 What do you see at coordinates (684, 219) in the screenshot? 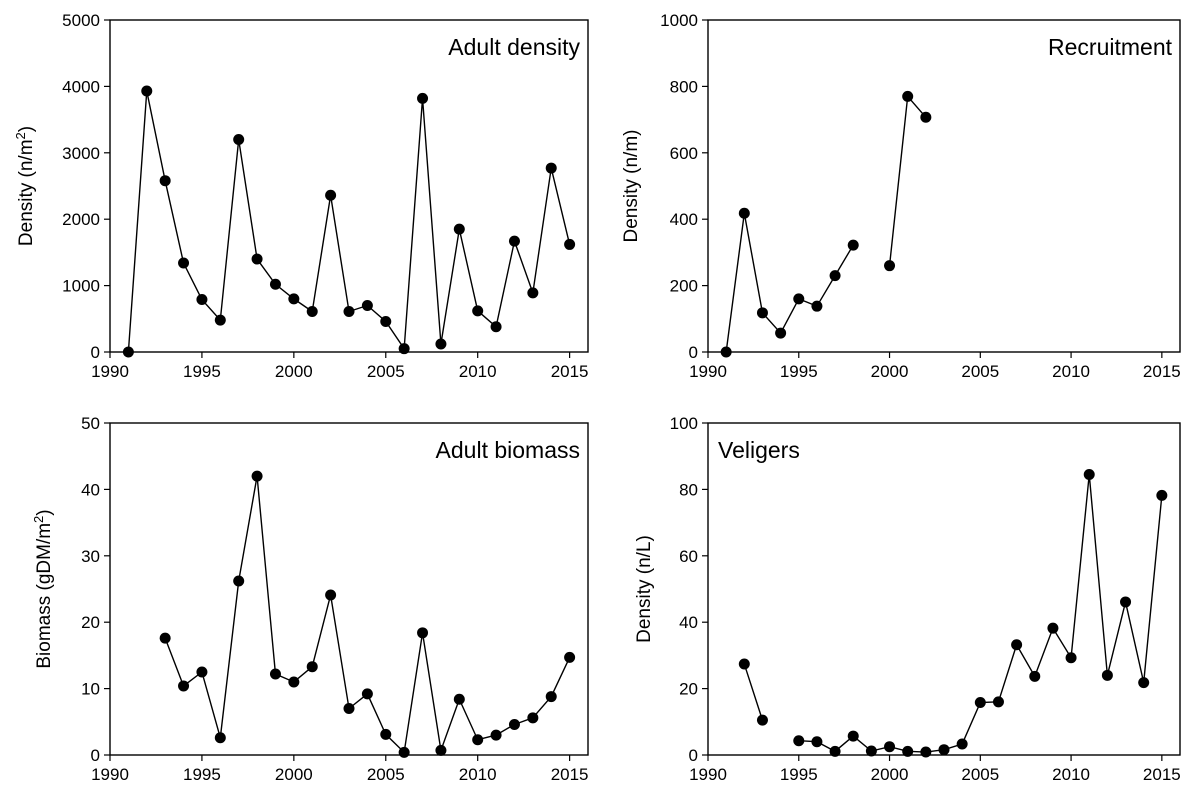
I see `y-tick-label: 400` at bounding box center [684, 219].